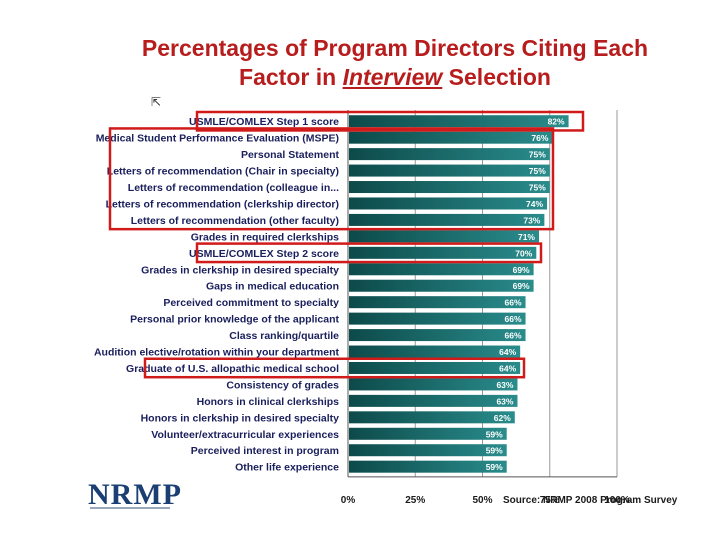 The height and width of the screenshot is (540, 720). I want to click on category-label: USMLE/COMLEX Step 1 score, so click(264, 122).